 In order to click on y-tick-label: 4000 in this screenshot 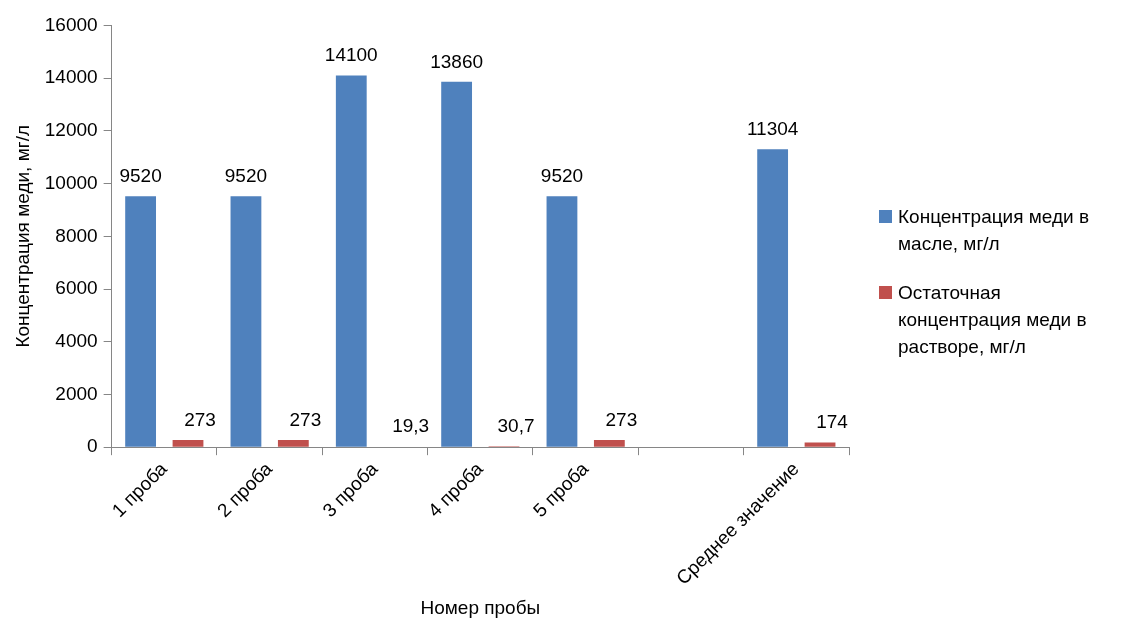, I will do `click(76, 340)`.